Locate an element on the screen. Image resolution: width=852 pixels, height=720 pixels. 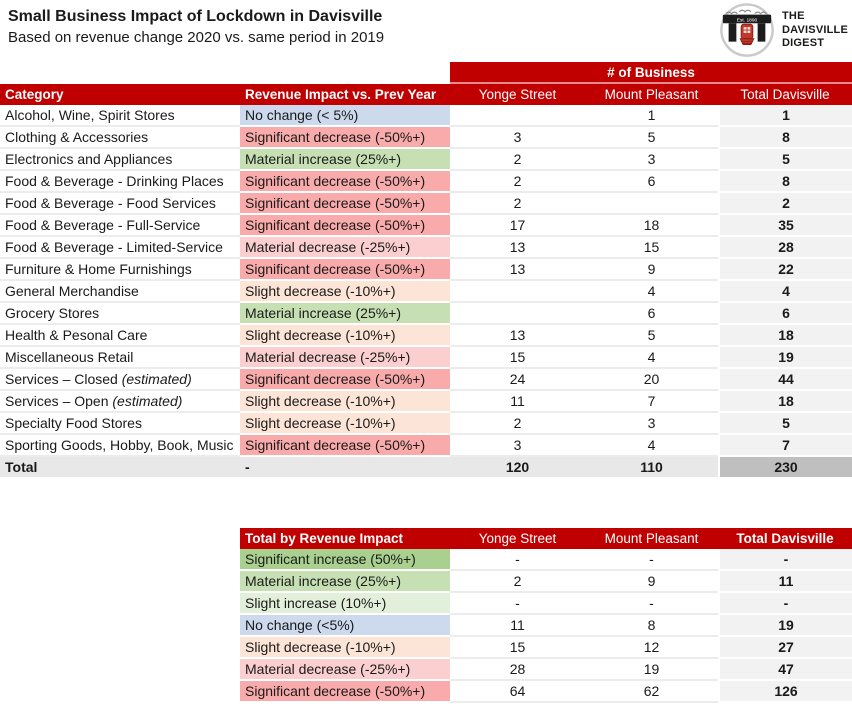
total-row: Total -120 110 230 is located at coordinates (426, 468).